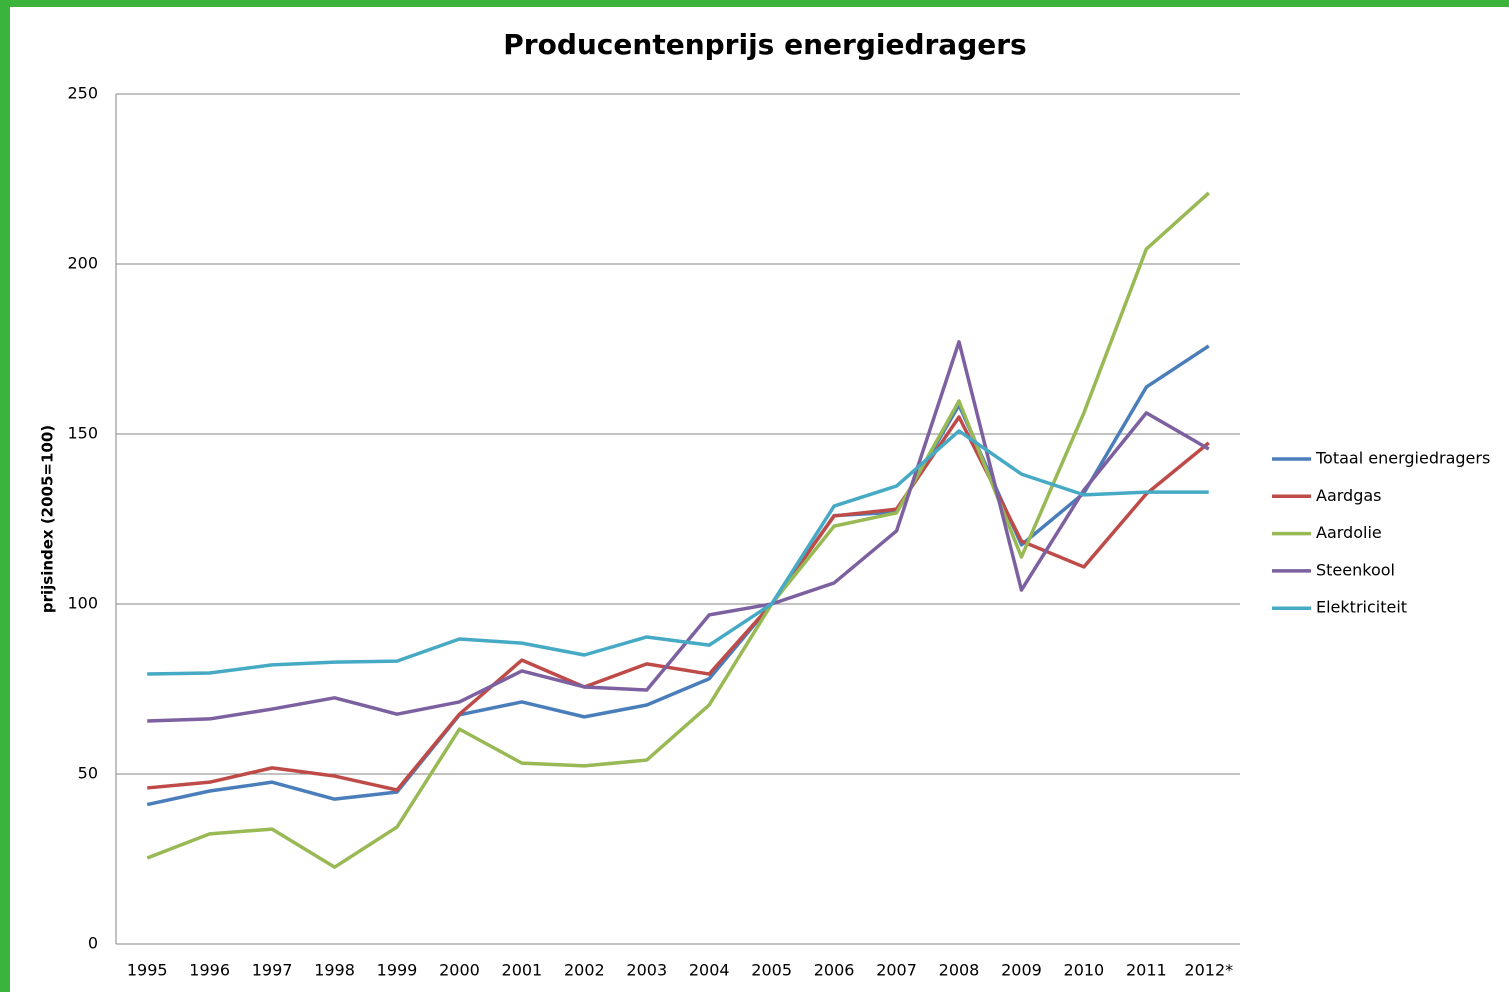 This screenshot has width=1509, height=992. What do you see at coordinates (48, 519) in the screenshot?
I see `y-axis-label: prijsindex (2005=100)` at bounding box center [48, 519].